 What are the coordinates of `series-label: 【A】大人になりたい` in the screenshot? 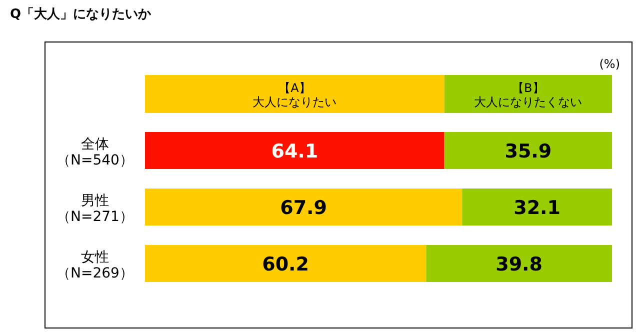 It's located at (294, 95).